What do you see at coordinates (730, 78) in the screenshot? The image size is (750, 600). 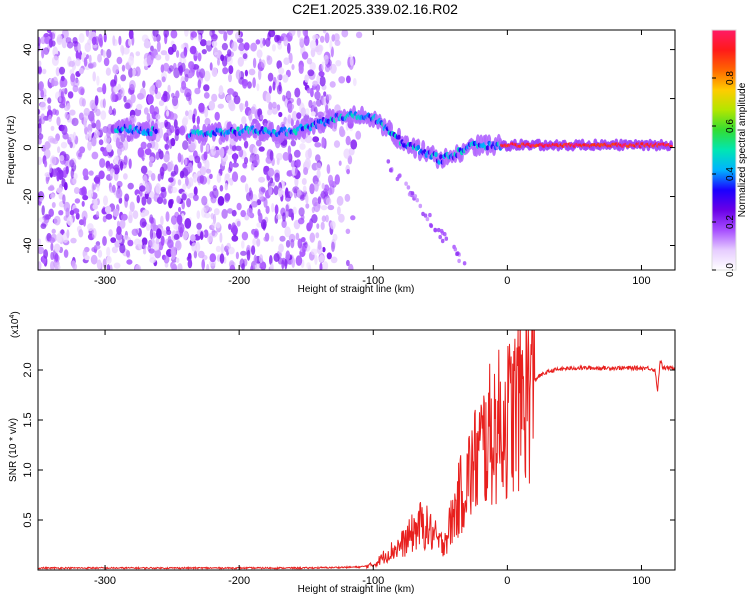 I see `colorbar-tick-label: 0.8` at bounding box center [730, 78].